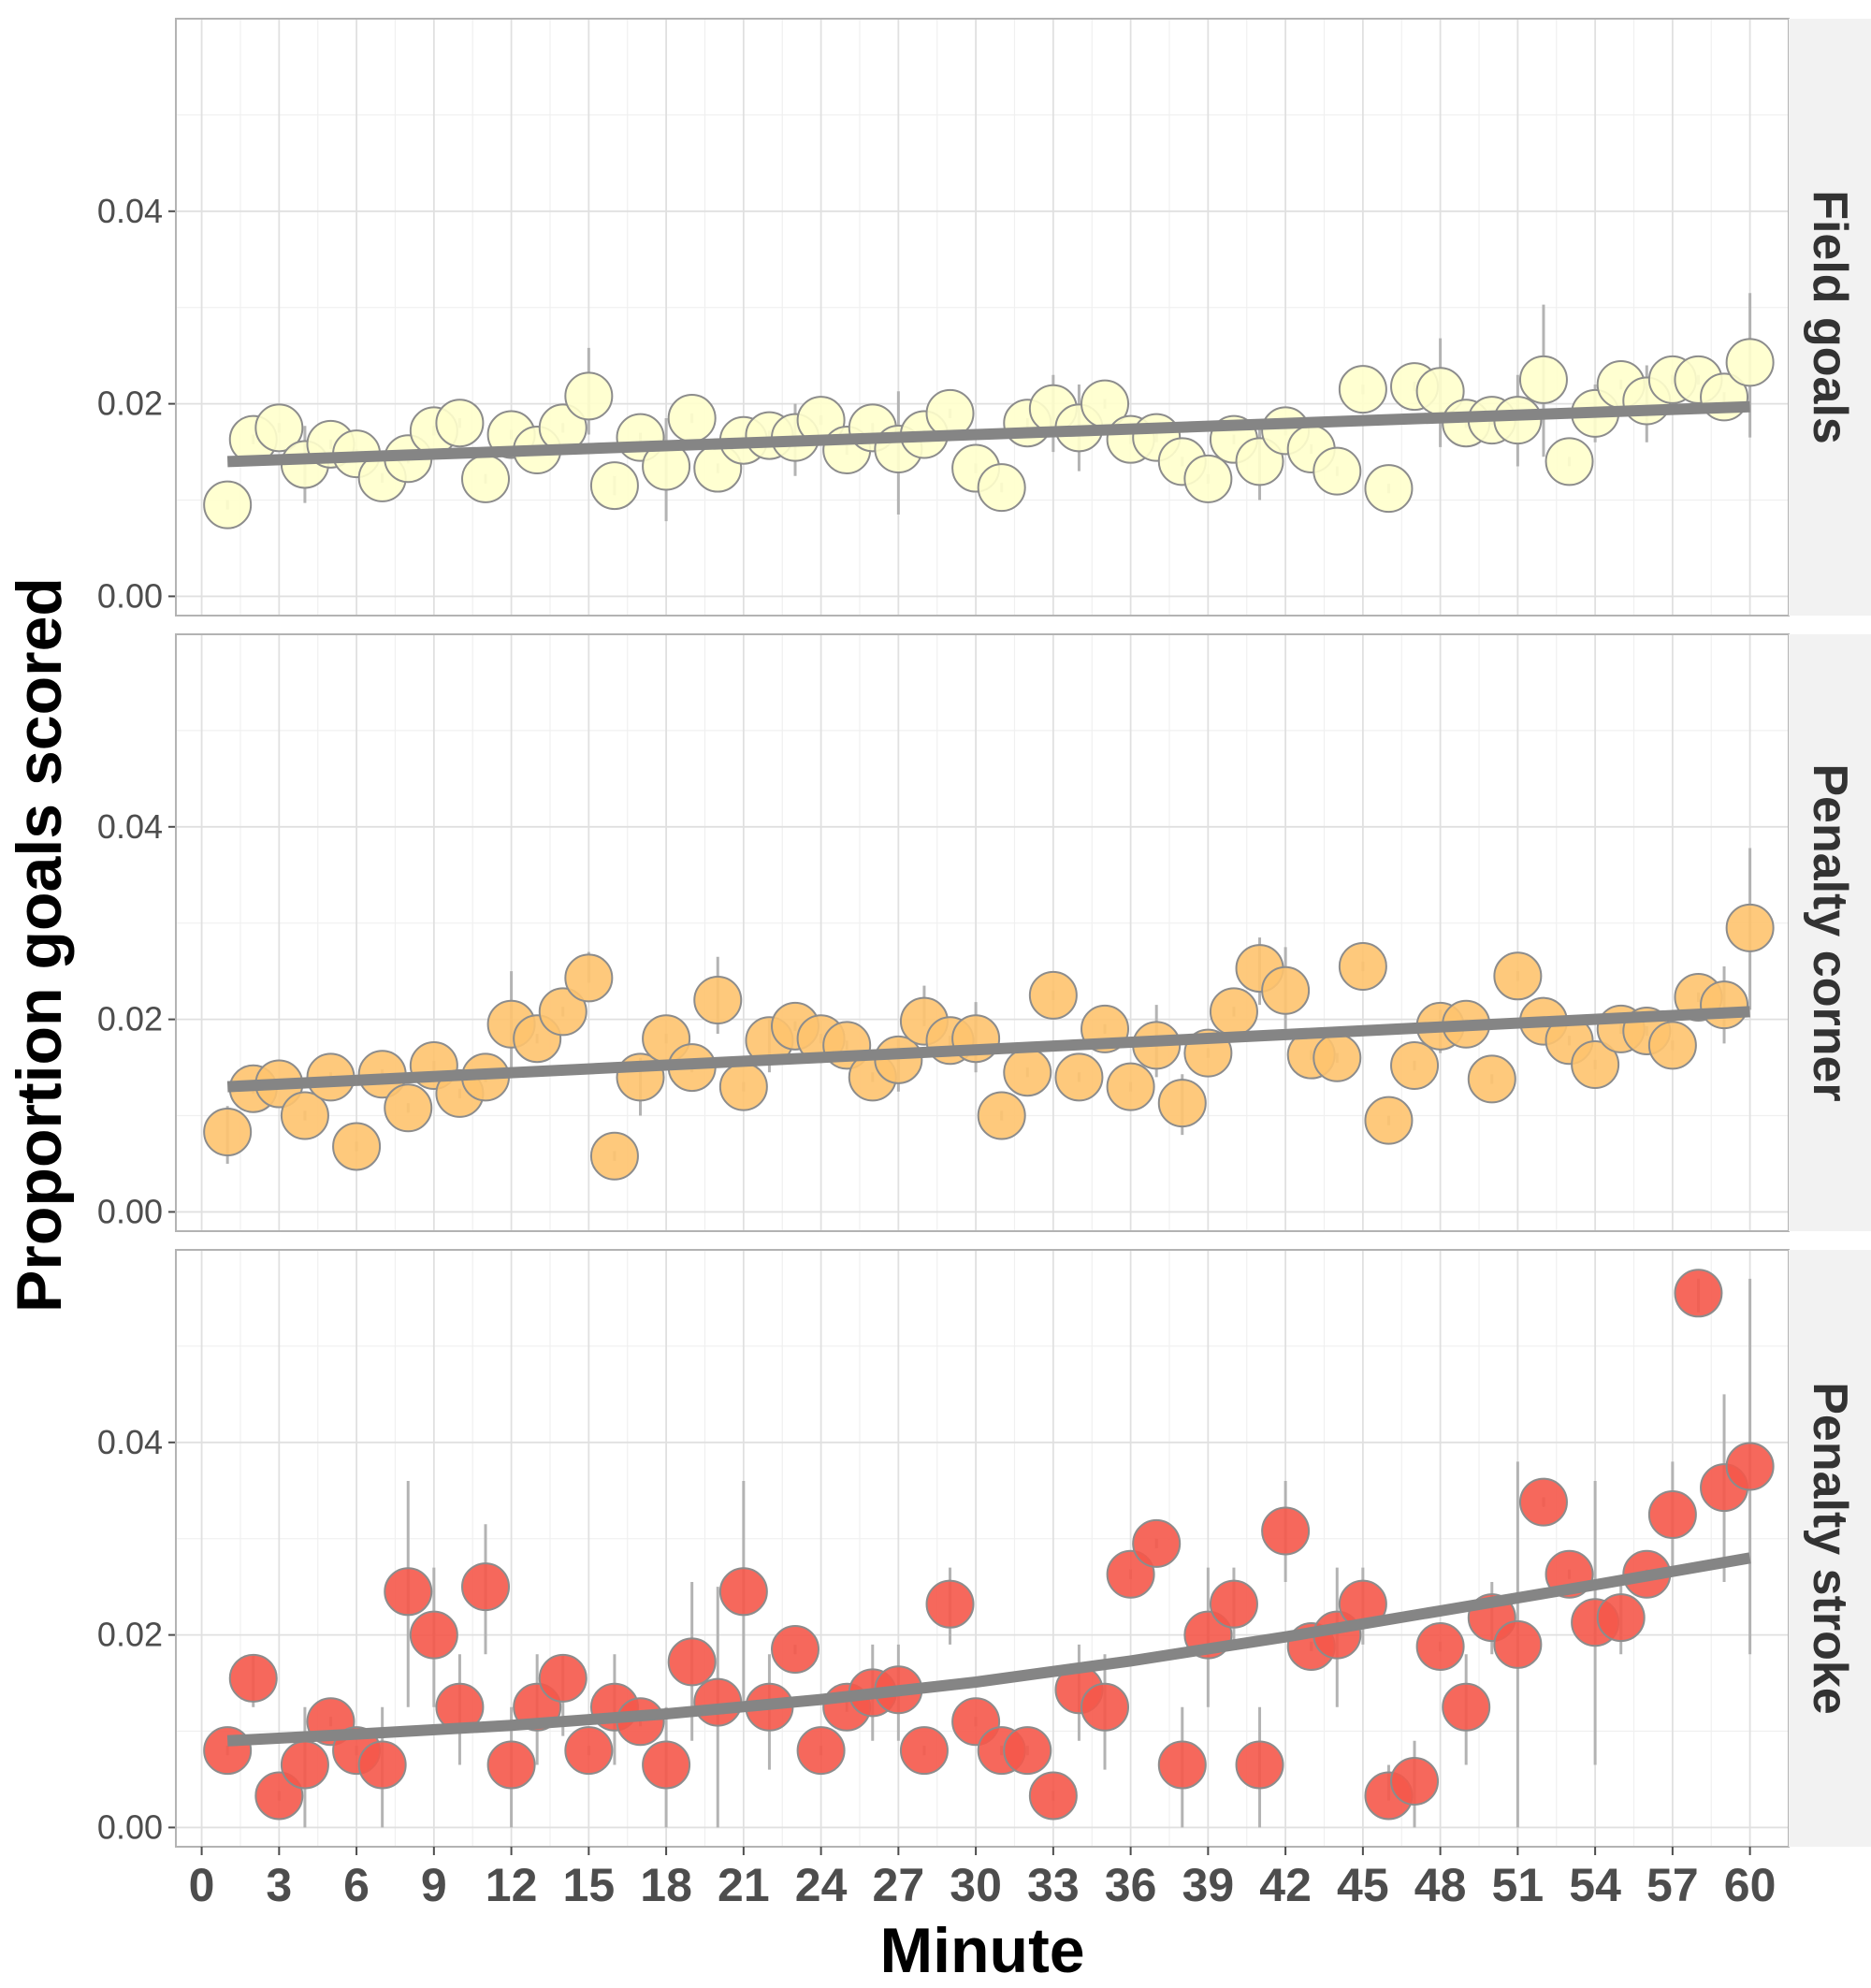 This screenshot has width=1871, height=1988. I want to click on facet-strip-label: Field goals, so click(1830, 317).